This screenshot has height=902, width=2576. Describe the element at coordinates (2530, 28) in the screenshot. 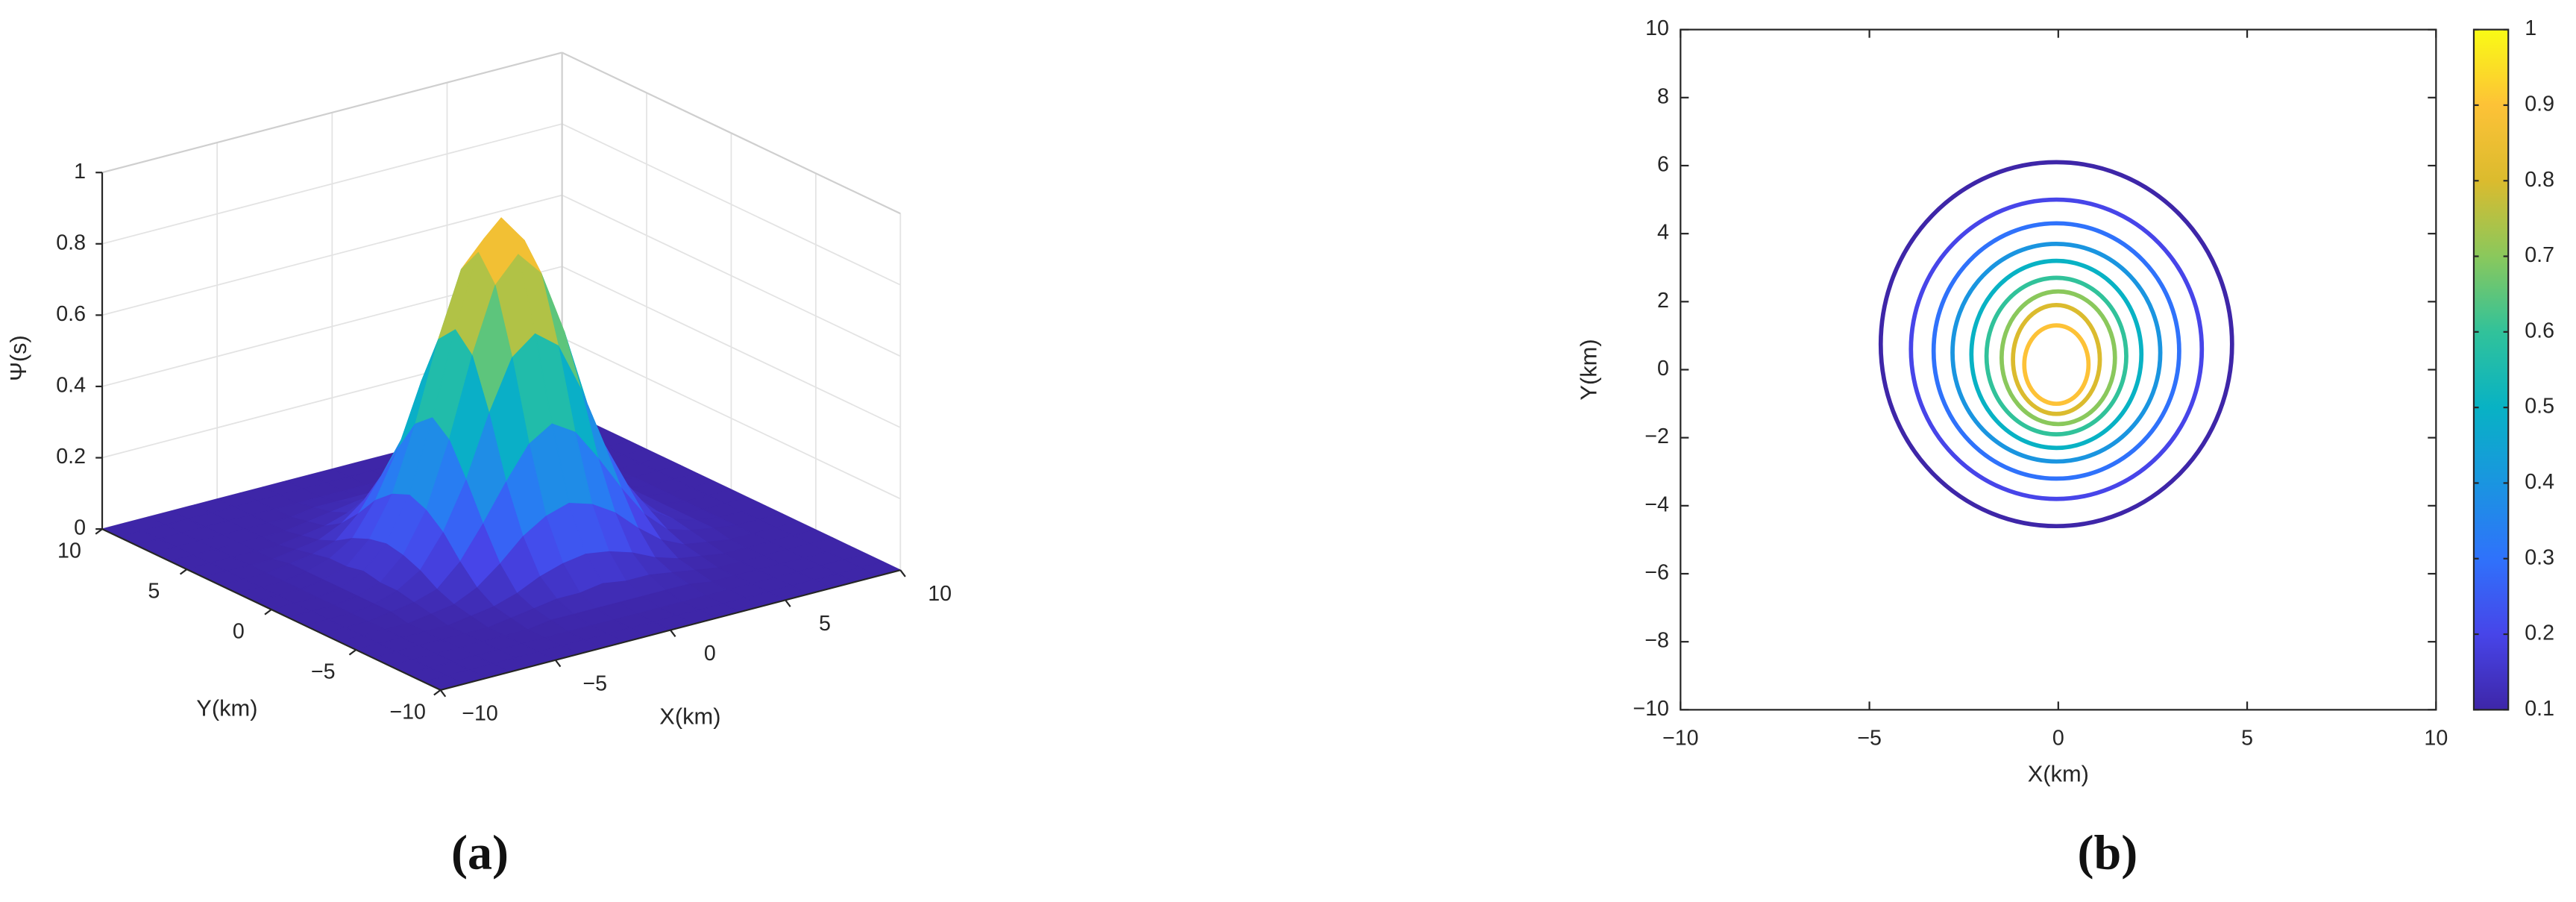

I see `colorbar-tick-label: 1` at that location.